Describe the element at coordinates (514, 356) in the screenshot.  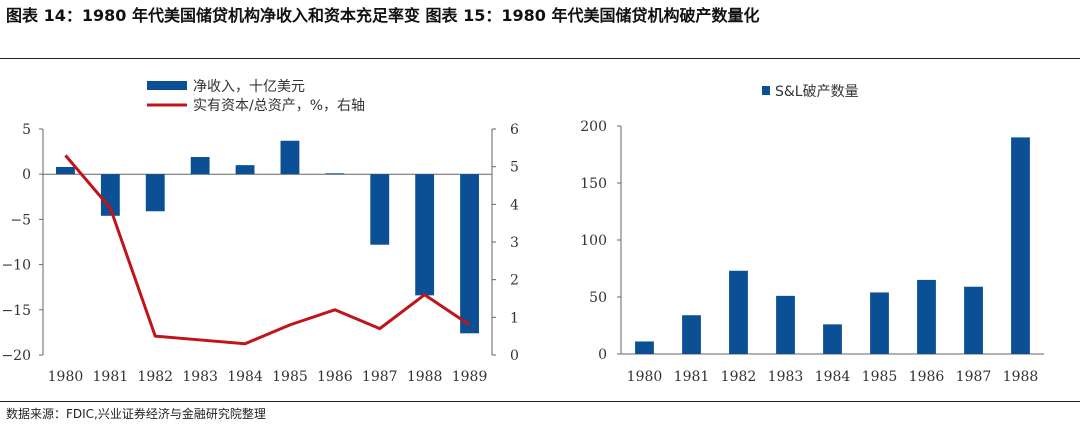
I see `right-tick-label: 0` at that location.